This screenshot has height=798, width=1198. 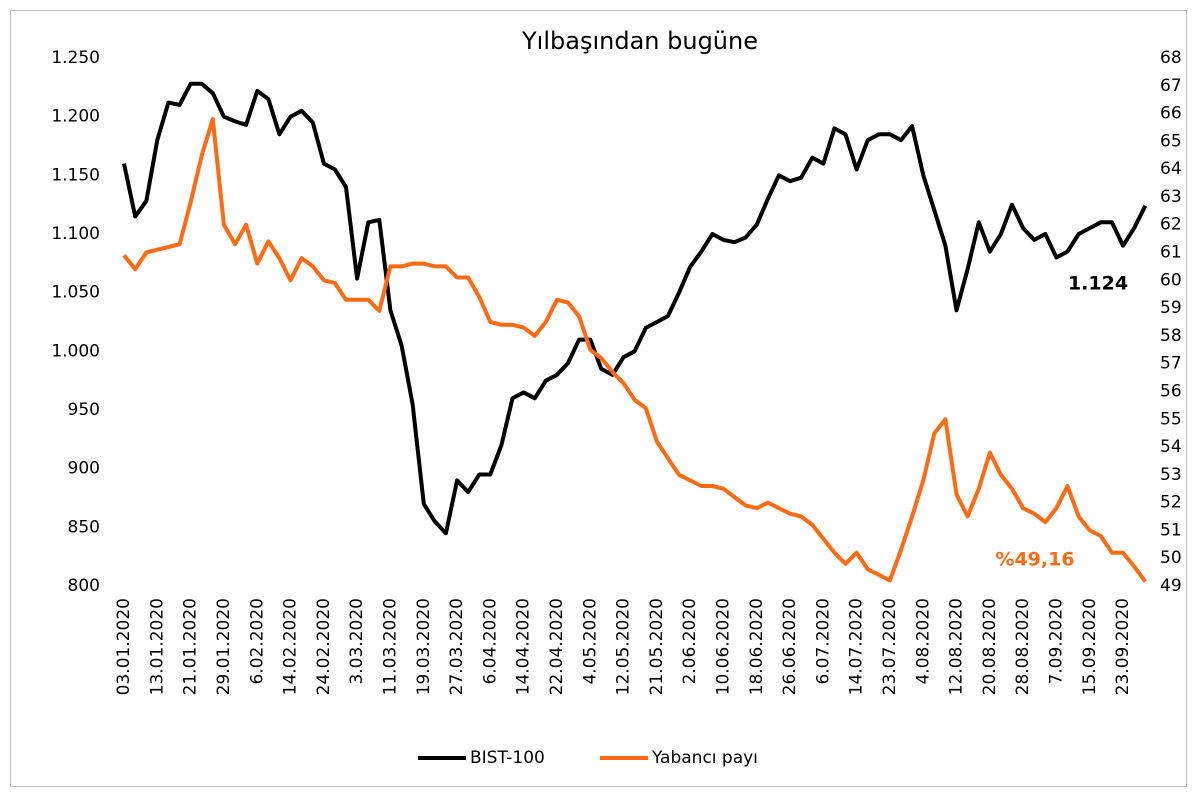 What do you see at coordinates (1171, 586) in the screenshot?
I see `y2-tick-label: 49` at bounding box center [1171, 586].